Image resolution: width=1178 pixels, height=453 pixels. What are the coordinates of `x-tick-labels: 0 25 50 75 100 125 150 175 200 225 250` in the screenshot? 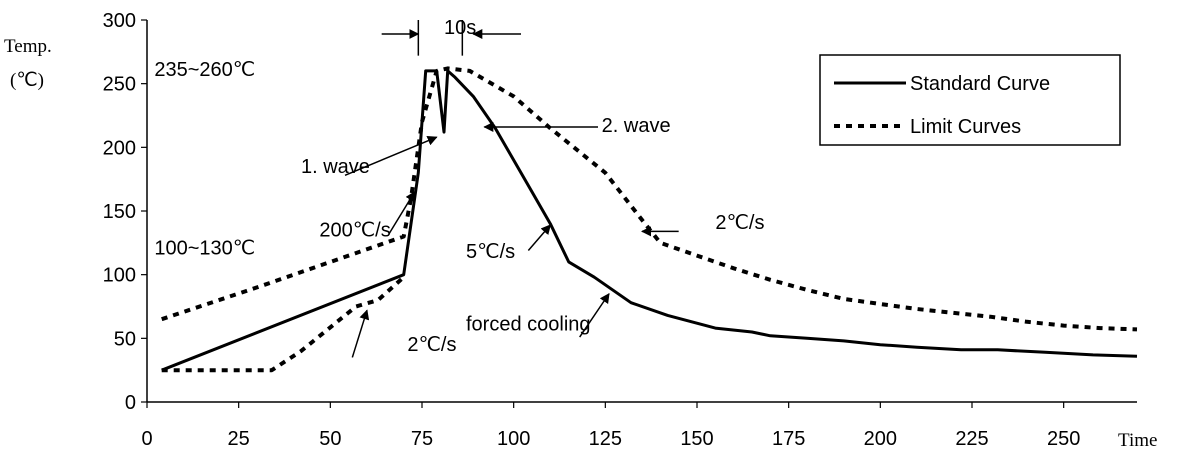 It's located at (610, 439).